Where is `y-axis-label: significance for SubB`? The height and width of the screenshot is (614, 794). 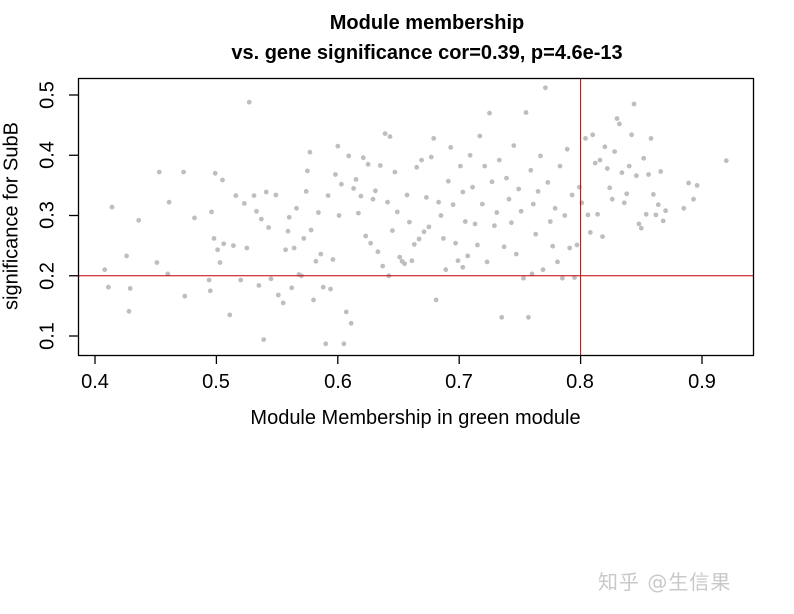
y-axis-label: significance for SubB is located at coordinates (11, 216).